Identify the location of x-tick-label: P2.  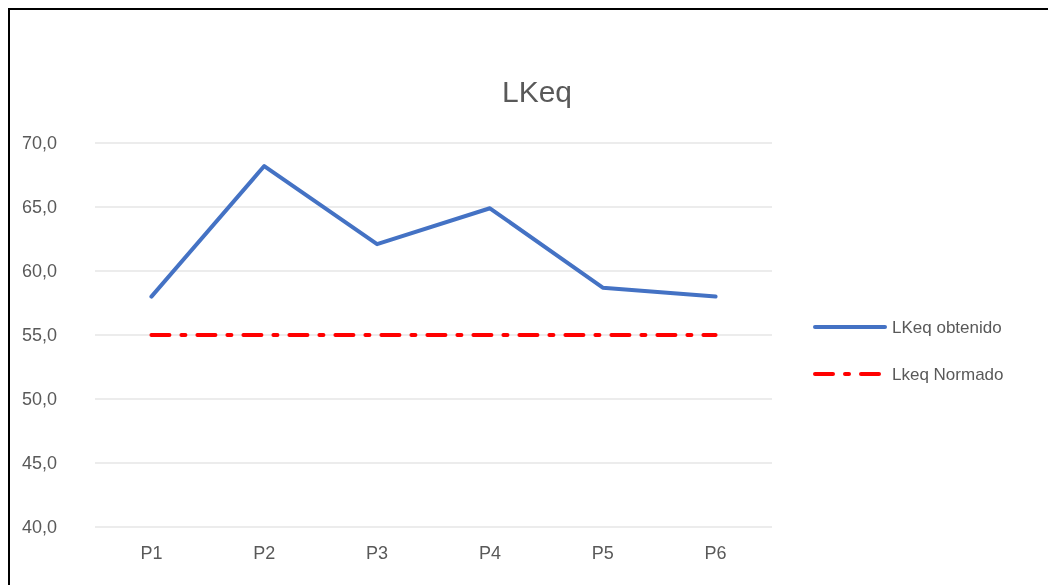
(264, 553).